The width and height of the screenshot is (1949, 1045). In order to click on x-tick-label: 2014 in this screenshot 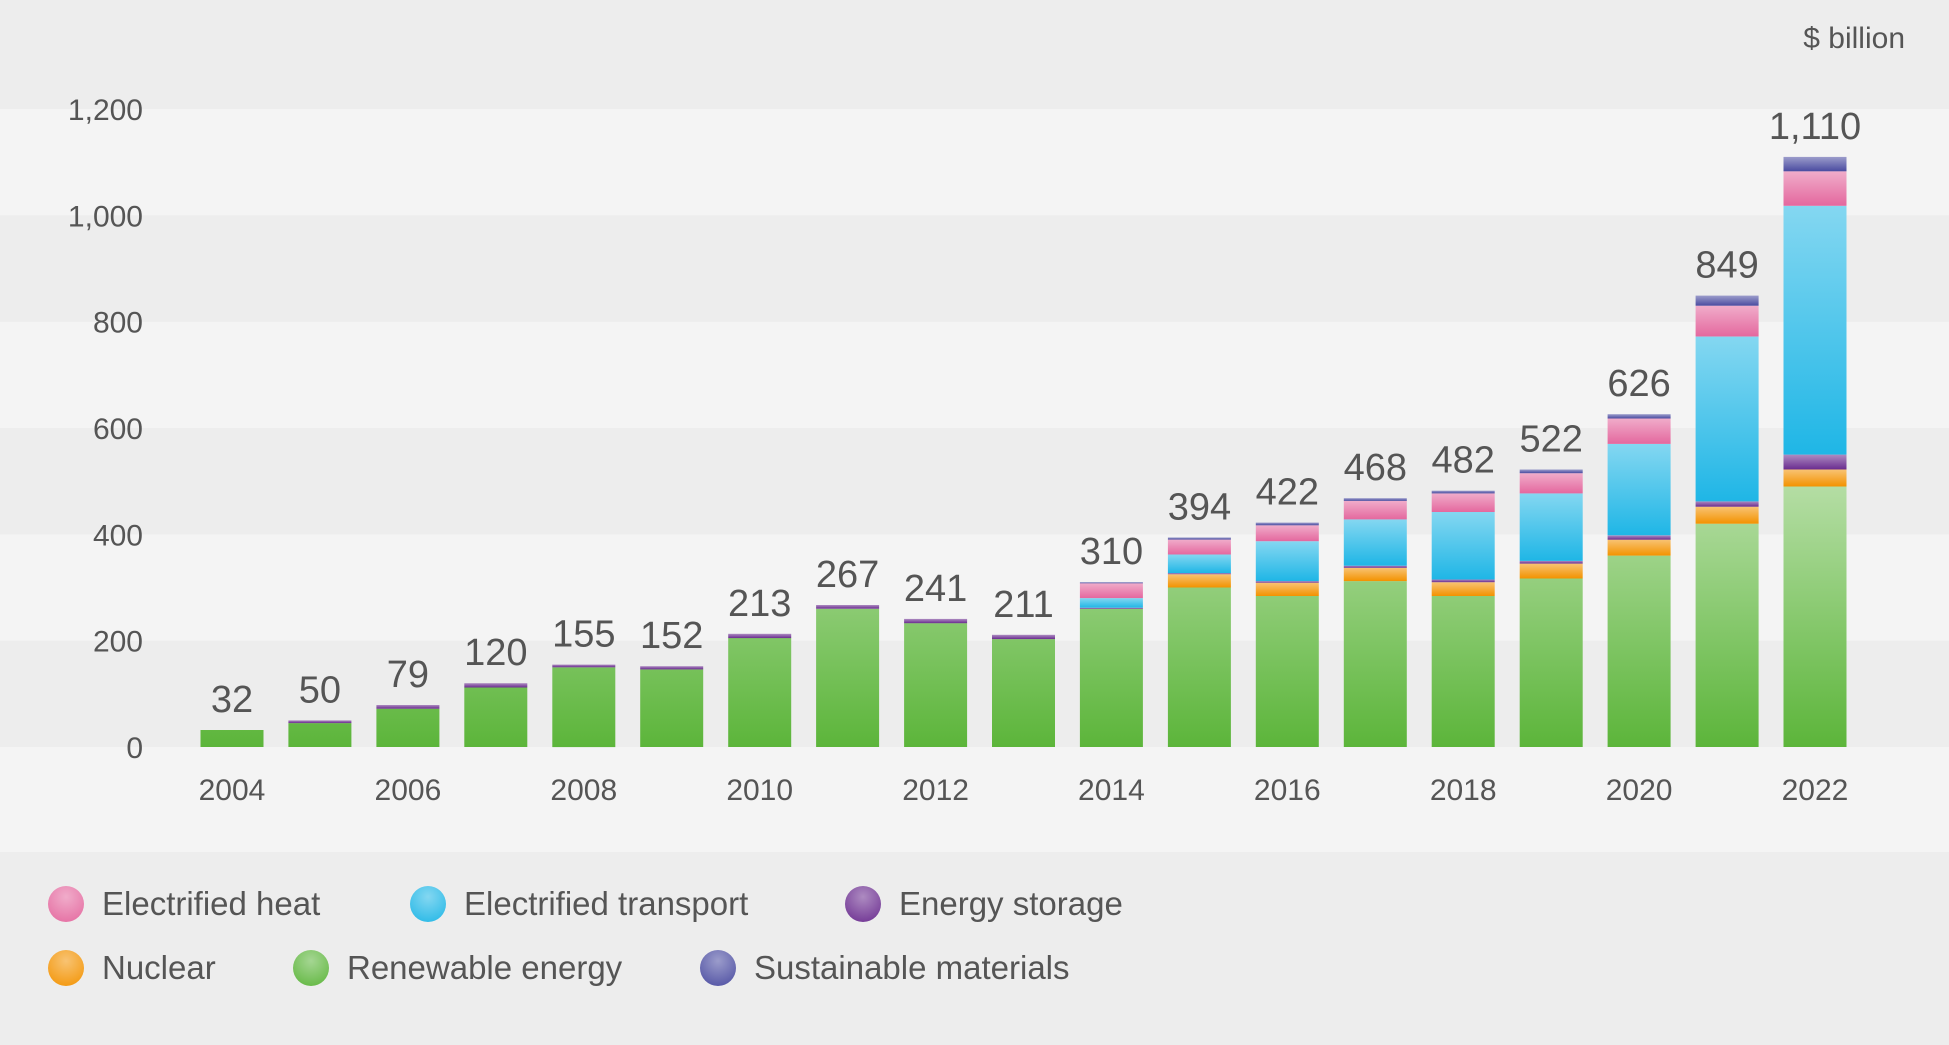, I will do `click(1111, 790)`.